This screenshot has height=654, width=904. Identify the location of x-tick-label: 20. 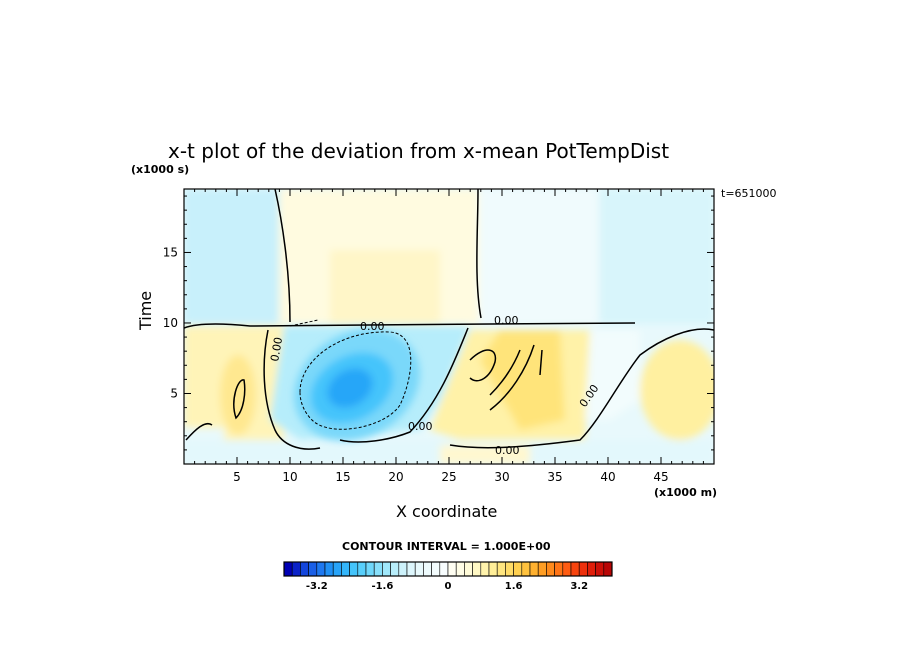
(395, 477).